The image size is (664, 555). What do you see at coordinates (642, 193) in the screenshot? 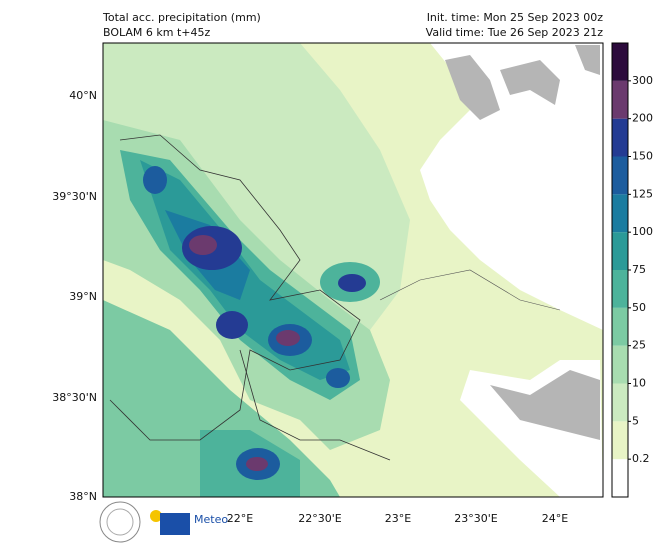
I see `colorbar-label: 125` at bounding box center [642, 193].